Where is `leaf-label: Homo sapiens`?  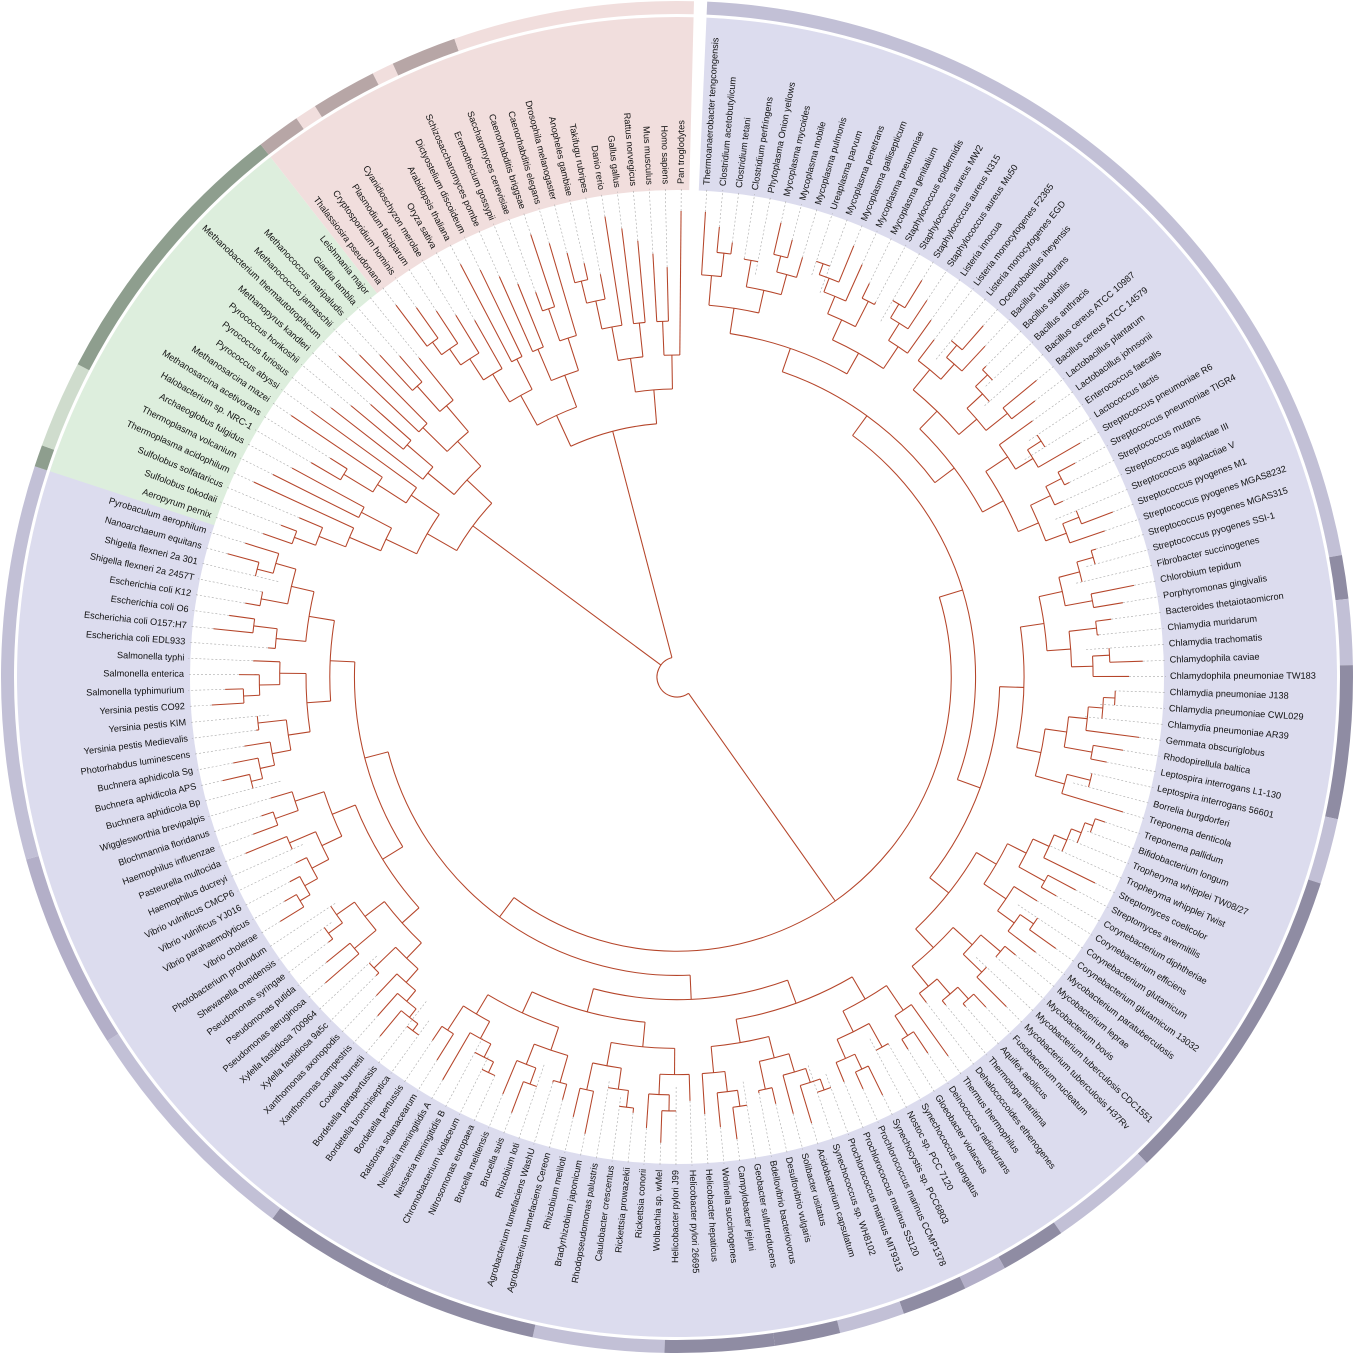 leaf-label: Homo sapiens is located at coordinates (664, 154).